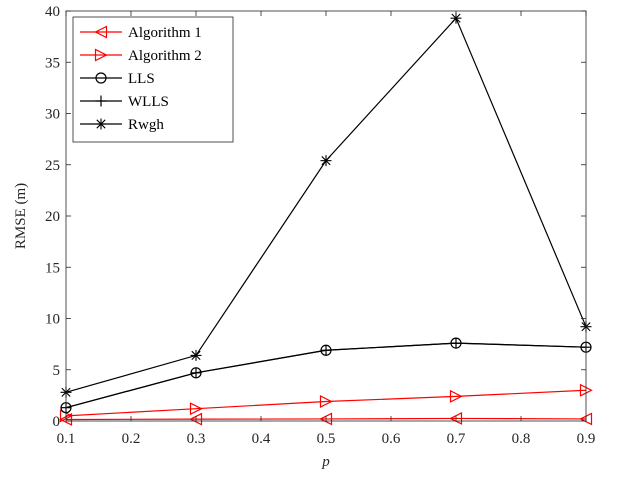 The height and width of the screenshot is (481, 619). Describe the element at coordinates (57, 422) in the screenshot. I see `y-tick-label: 0` at that location.